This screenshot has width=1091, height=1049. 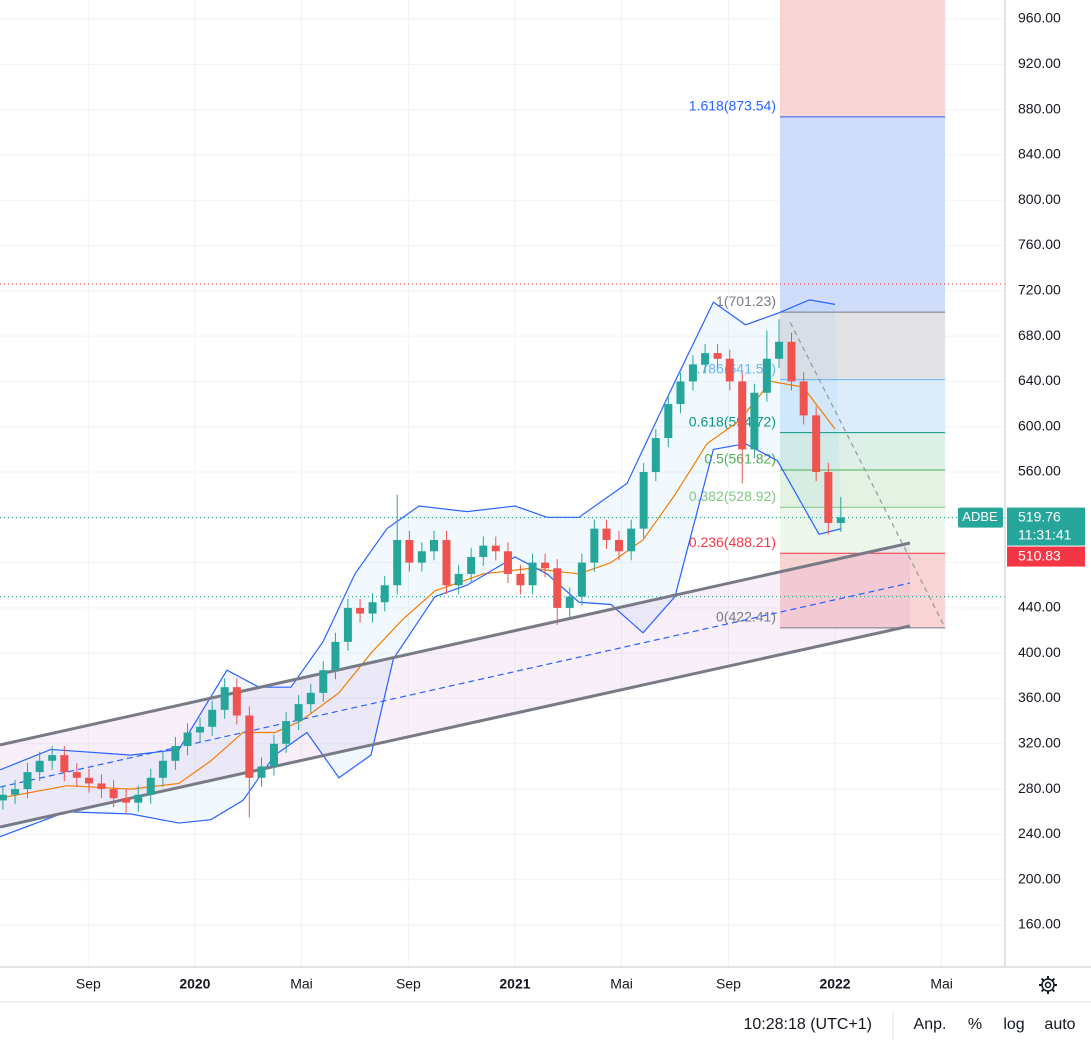 I want to click on y-tick-label: 880.00, so click(x=1039, y=108).